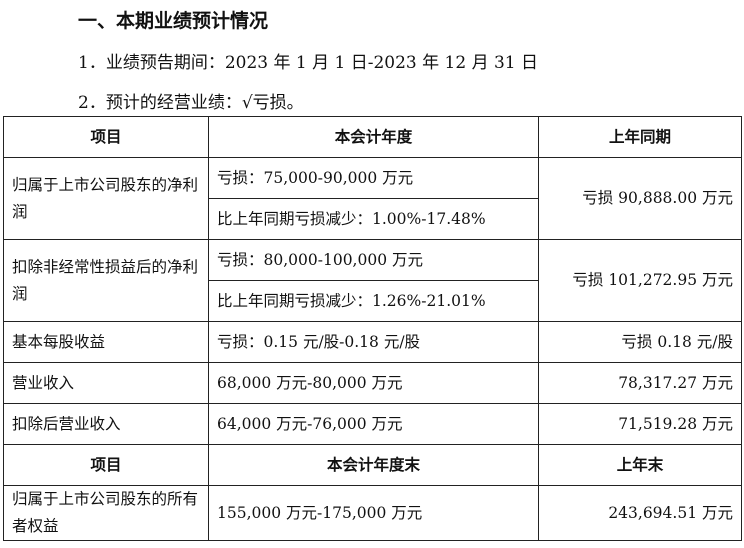  Describe the element at coordinates (640, 198) in the screenshot. I see `prior-cell: 亏损 90,888.00 万元` at that location.